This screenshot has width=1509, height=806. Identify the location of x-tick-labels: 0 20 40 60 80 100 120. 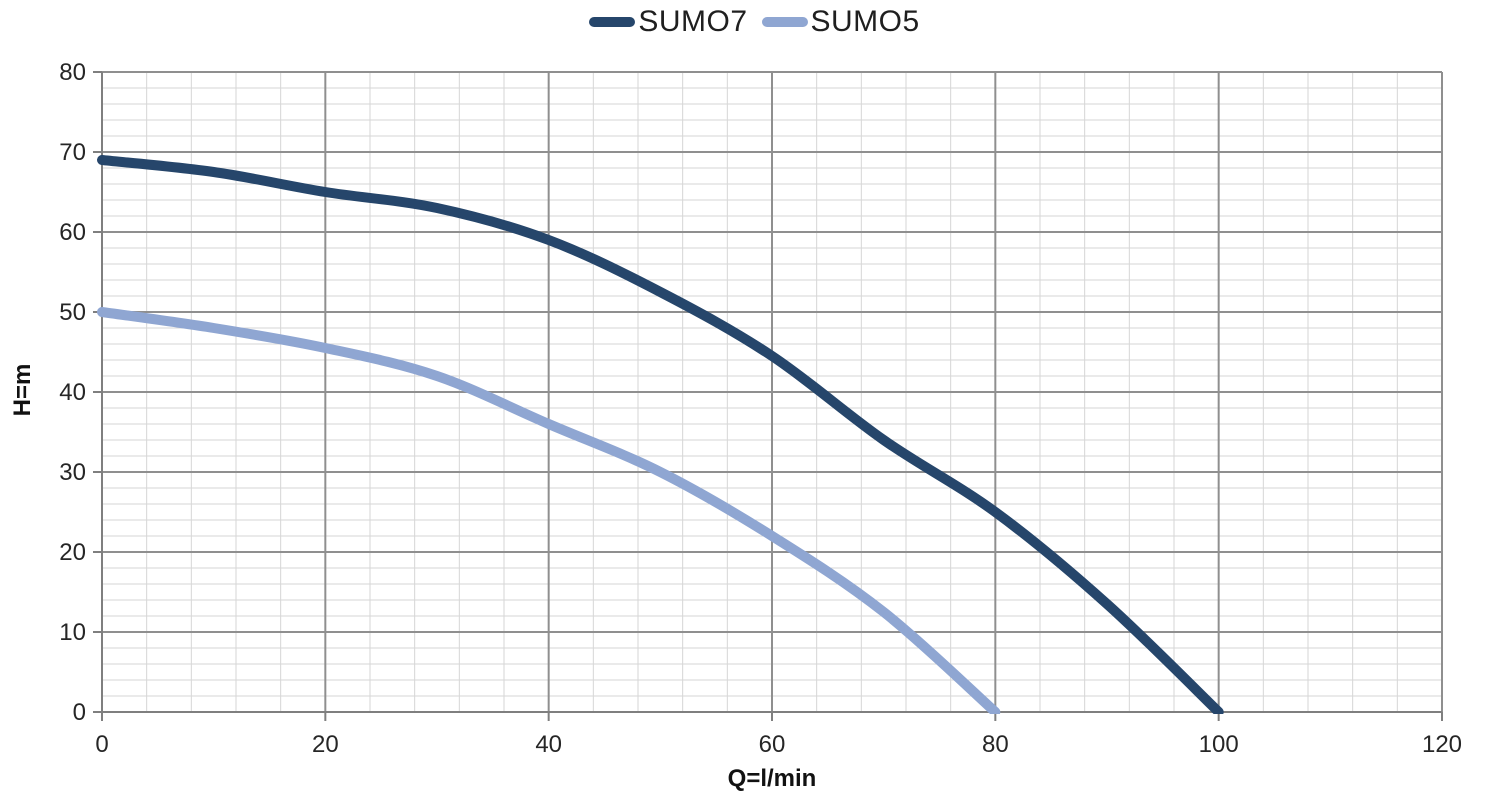
(778, 744).